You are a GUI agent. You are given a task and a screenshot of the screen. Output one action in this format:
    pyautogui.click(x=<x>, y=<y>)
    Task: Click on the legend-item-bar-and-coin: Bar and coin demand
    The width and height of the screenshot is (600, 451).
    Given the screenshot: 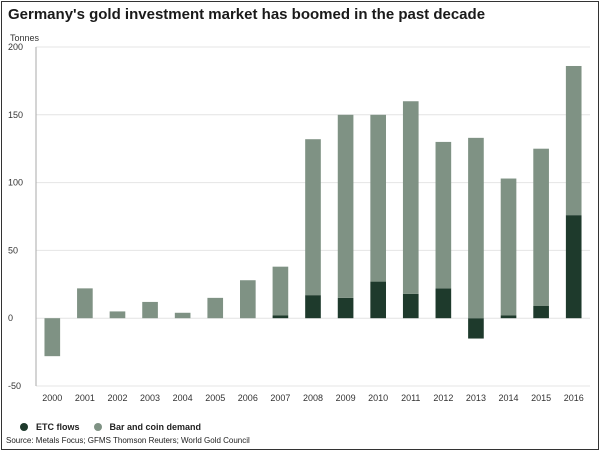 What is the action you would take?
    pyautogui.click(x=147, y=427)
    